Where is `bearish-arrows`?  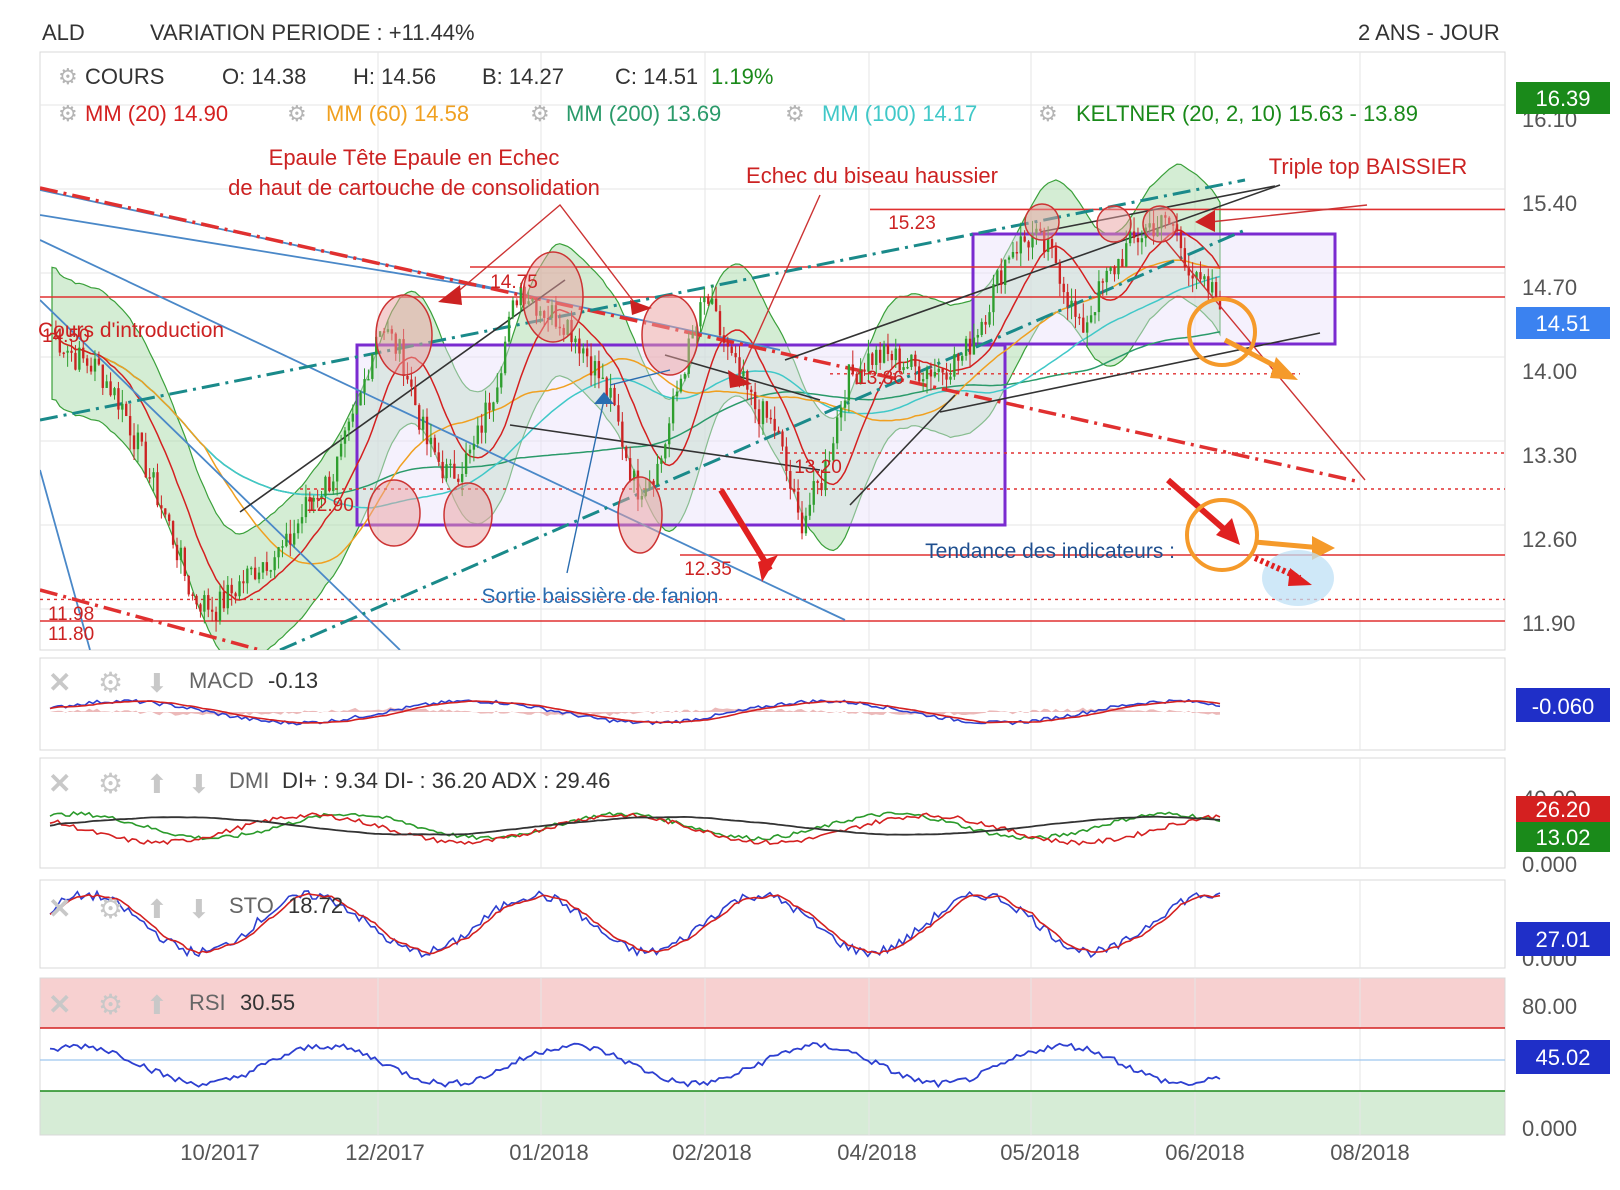 bearish-arrows is located at coordinates (972, 524).